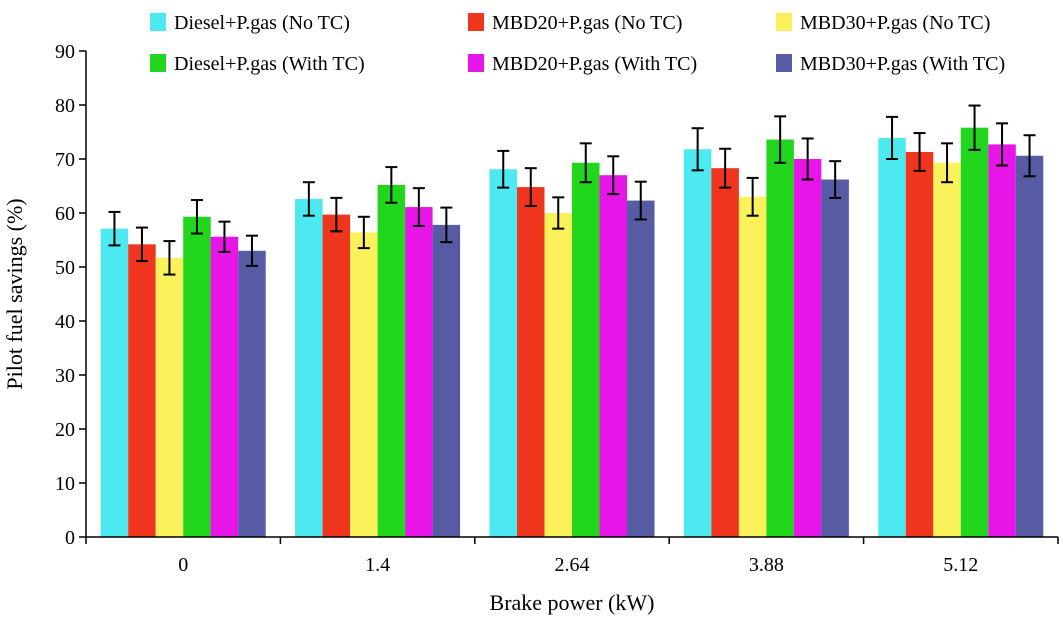 The image size is (1063, 618). What do you see at coordinates (183, 565) in the screenshot?
I see `x-tick-label: 0` at bounding box center [183, 565].